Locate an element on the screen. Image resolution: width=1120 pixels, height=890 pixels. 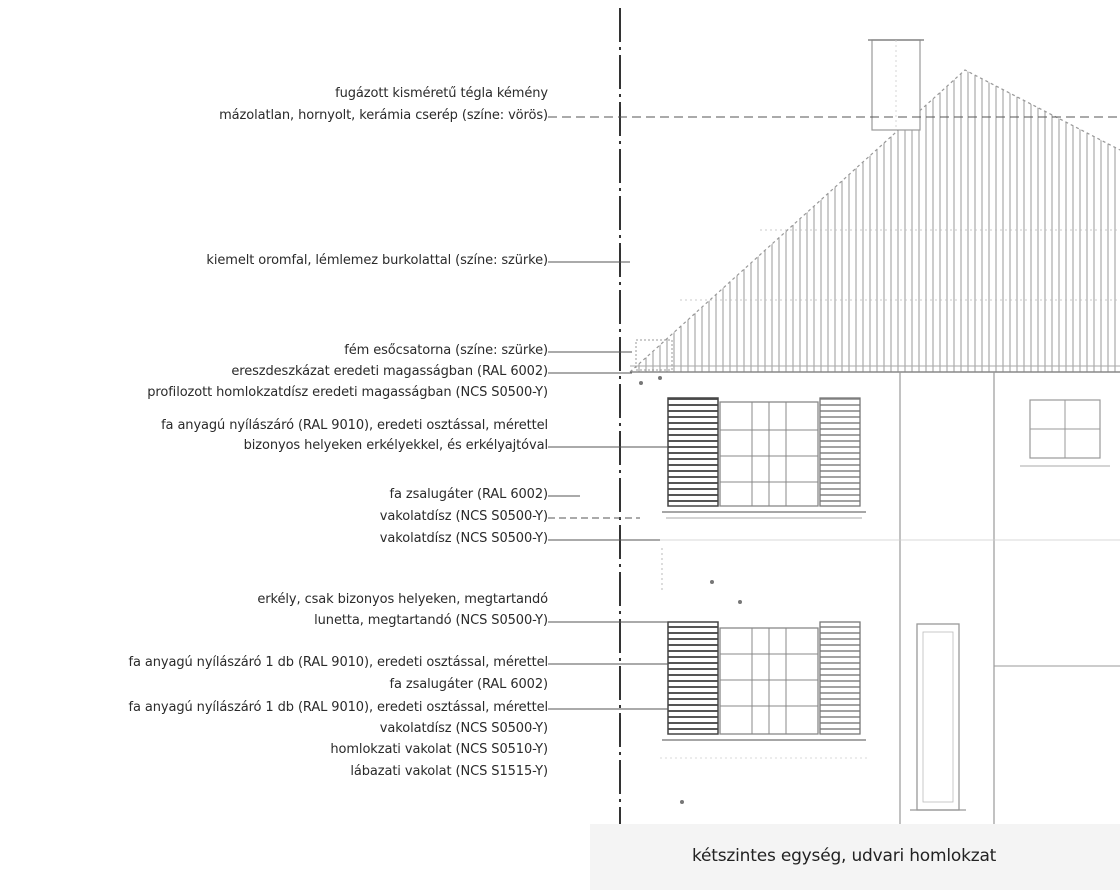
label-facade-plaster: homlokzati vakolat (NCS S0510-Y) is located at coordinates (439, 749).